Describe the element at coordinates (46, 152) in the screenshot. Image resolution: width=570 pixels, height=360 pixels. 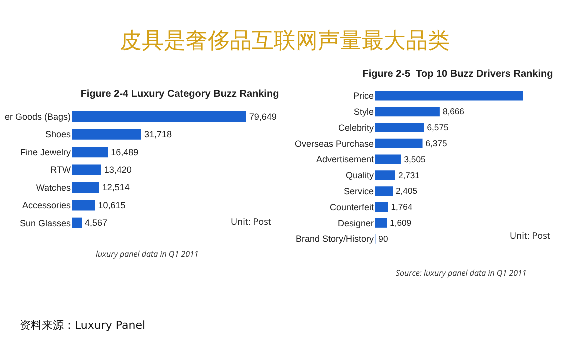
I see `y-tick-label: Fine Jewelry` at that location.